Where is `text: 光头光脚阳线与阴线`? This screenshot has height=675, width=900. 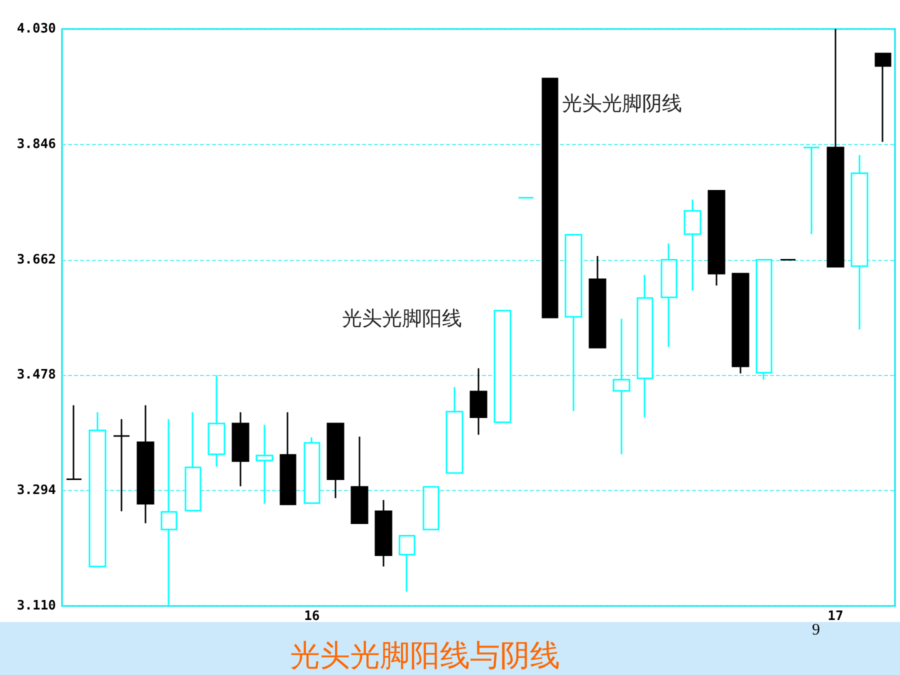 text: 光头光脚阳线与阴线 is located at coordinates (425, 656).